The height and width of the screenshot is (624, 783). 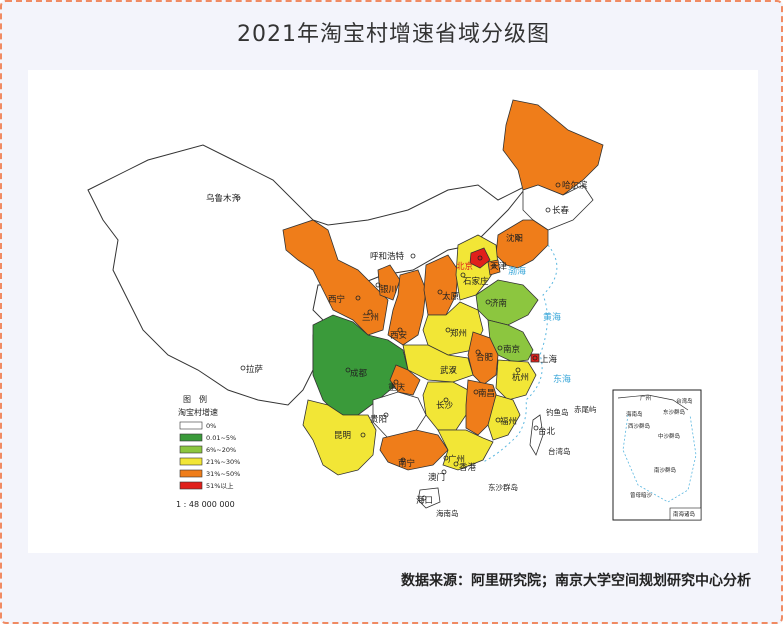 What do you see at coordinates (645, 398) in the screenshot?
I see `inset-label: 广州` at bounding box center [645, 398].